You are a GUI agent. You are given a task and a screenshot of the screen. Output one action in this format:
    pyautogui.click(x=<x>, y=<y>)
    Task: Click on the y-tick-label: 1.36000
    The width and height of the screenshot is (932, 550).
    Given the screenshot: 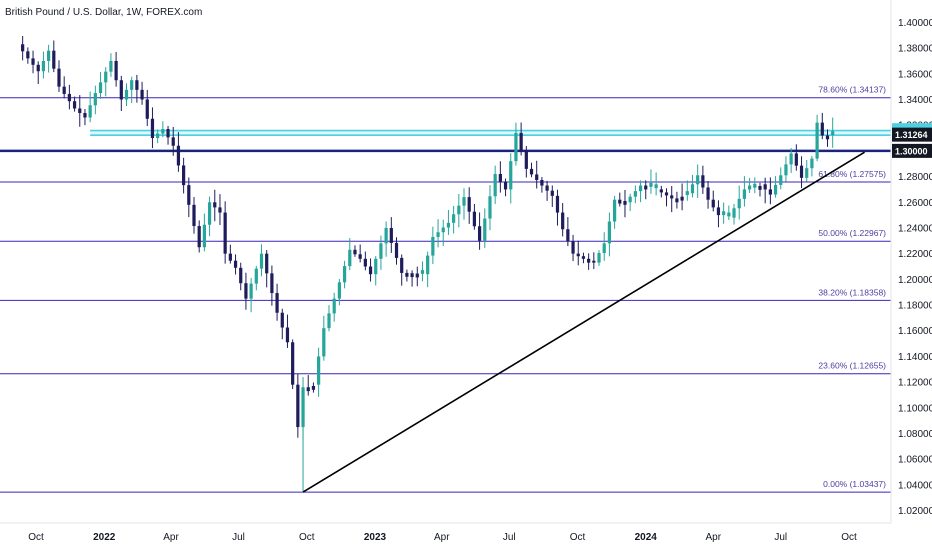 What is the action you would take?
    pyautogui.click(x=915, y=74)
    